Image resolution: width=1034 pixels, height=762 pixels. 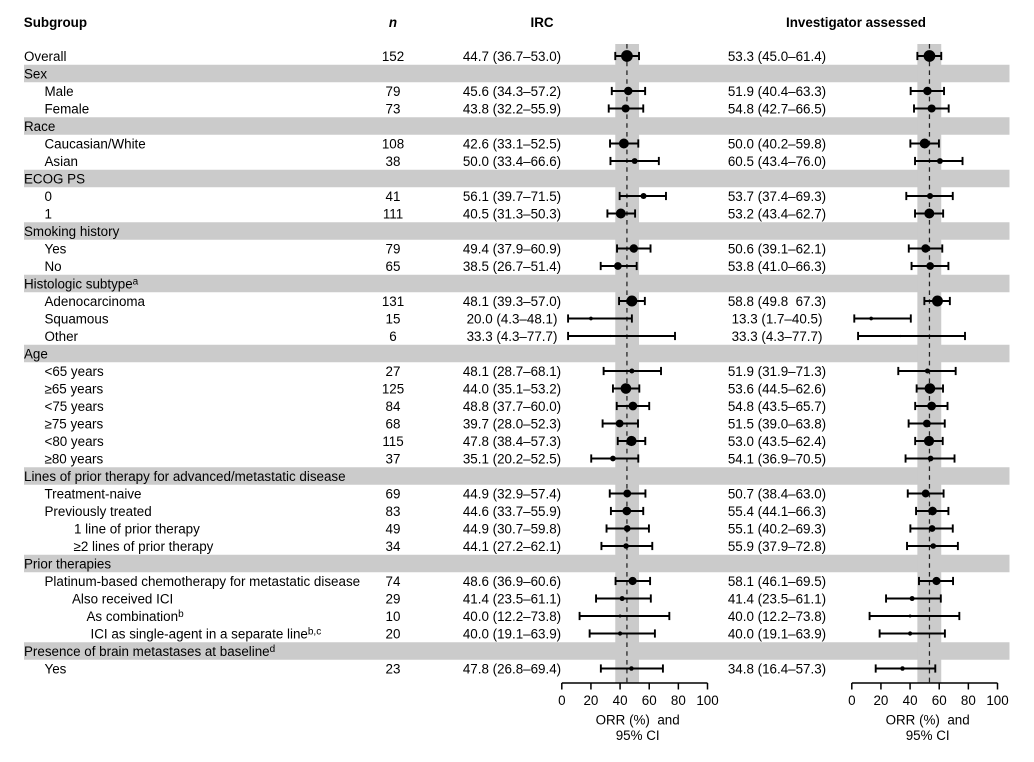 I want to click on svg-text: Previously treated, so click(x=98, y=511).